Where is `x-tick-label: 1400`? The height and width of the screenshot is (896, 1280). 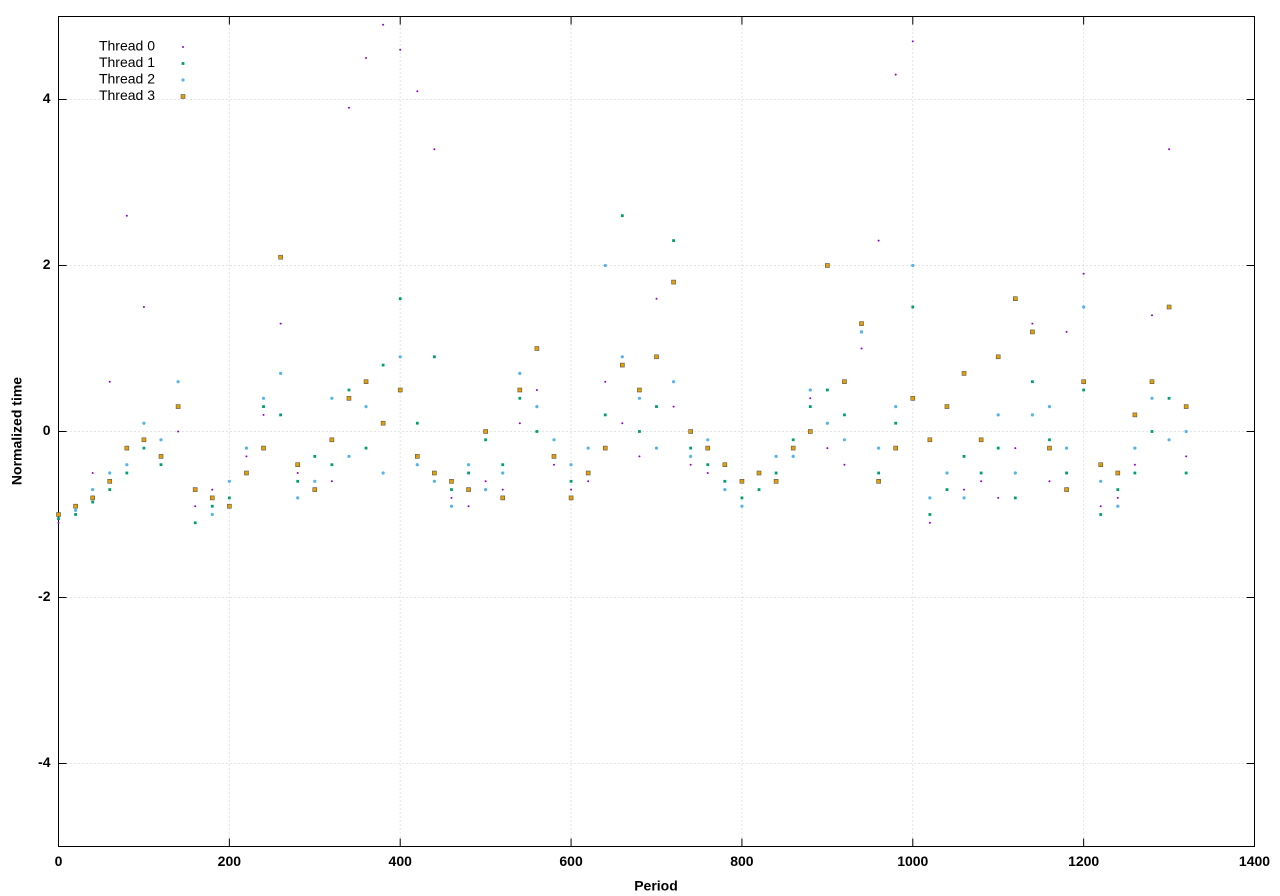 x-tick-label: 1400 is located at coordinates (1254, 861).